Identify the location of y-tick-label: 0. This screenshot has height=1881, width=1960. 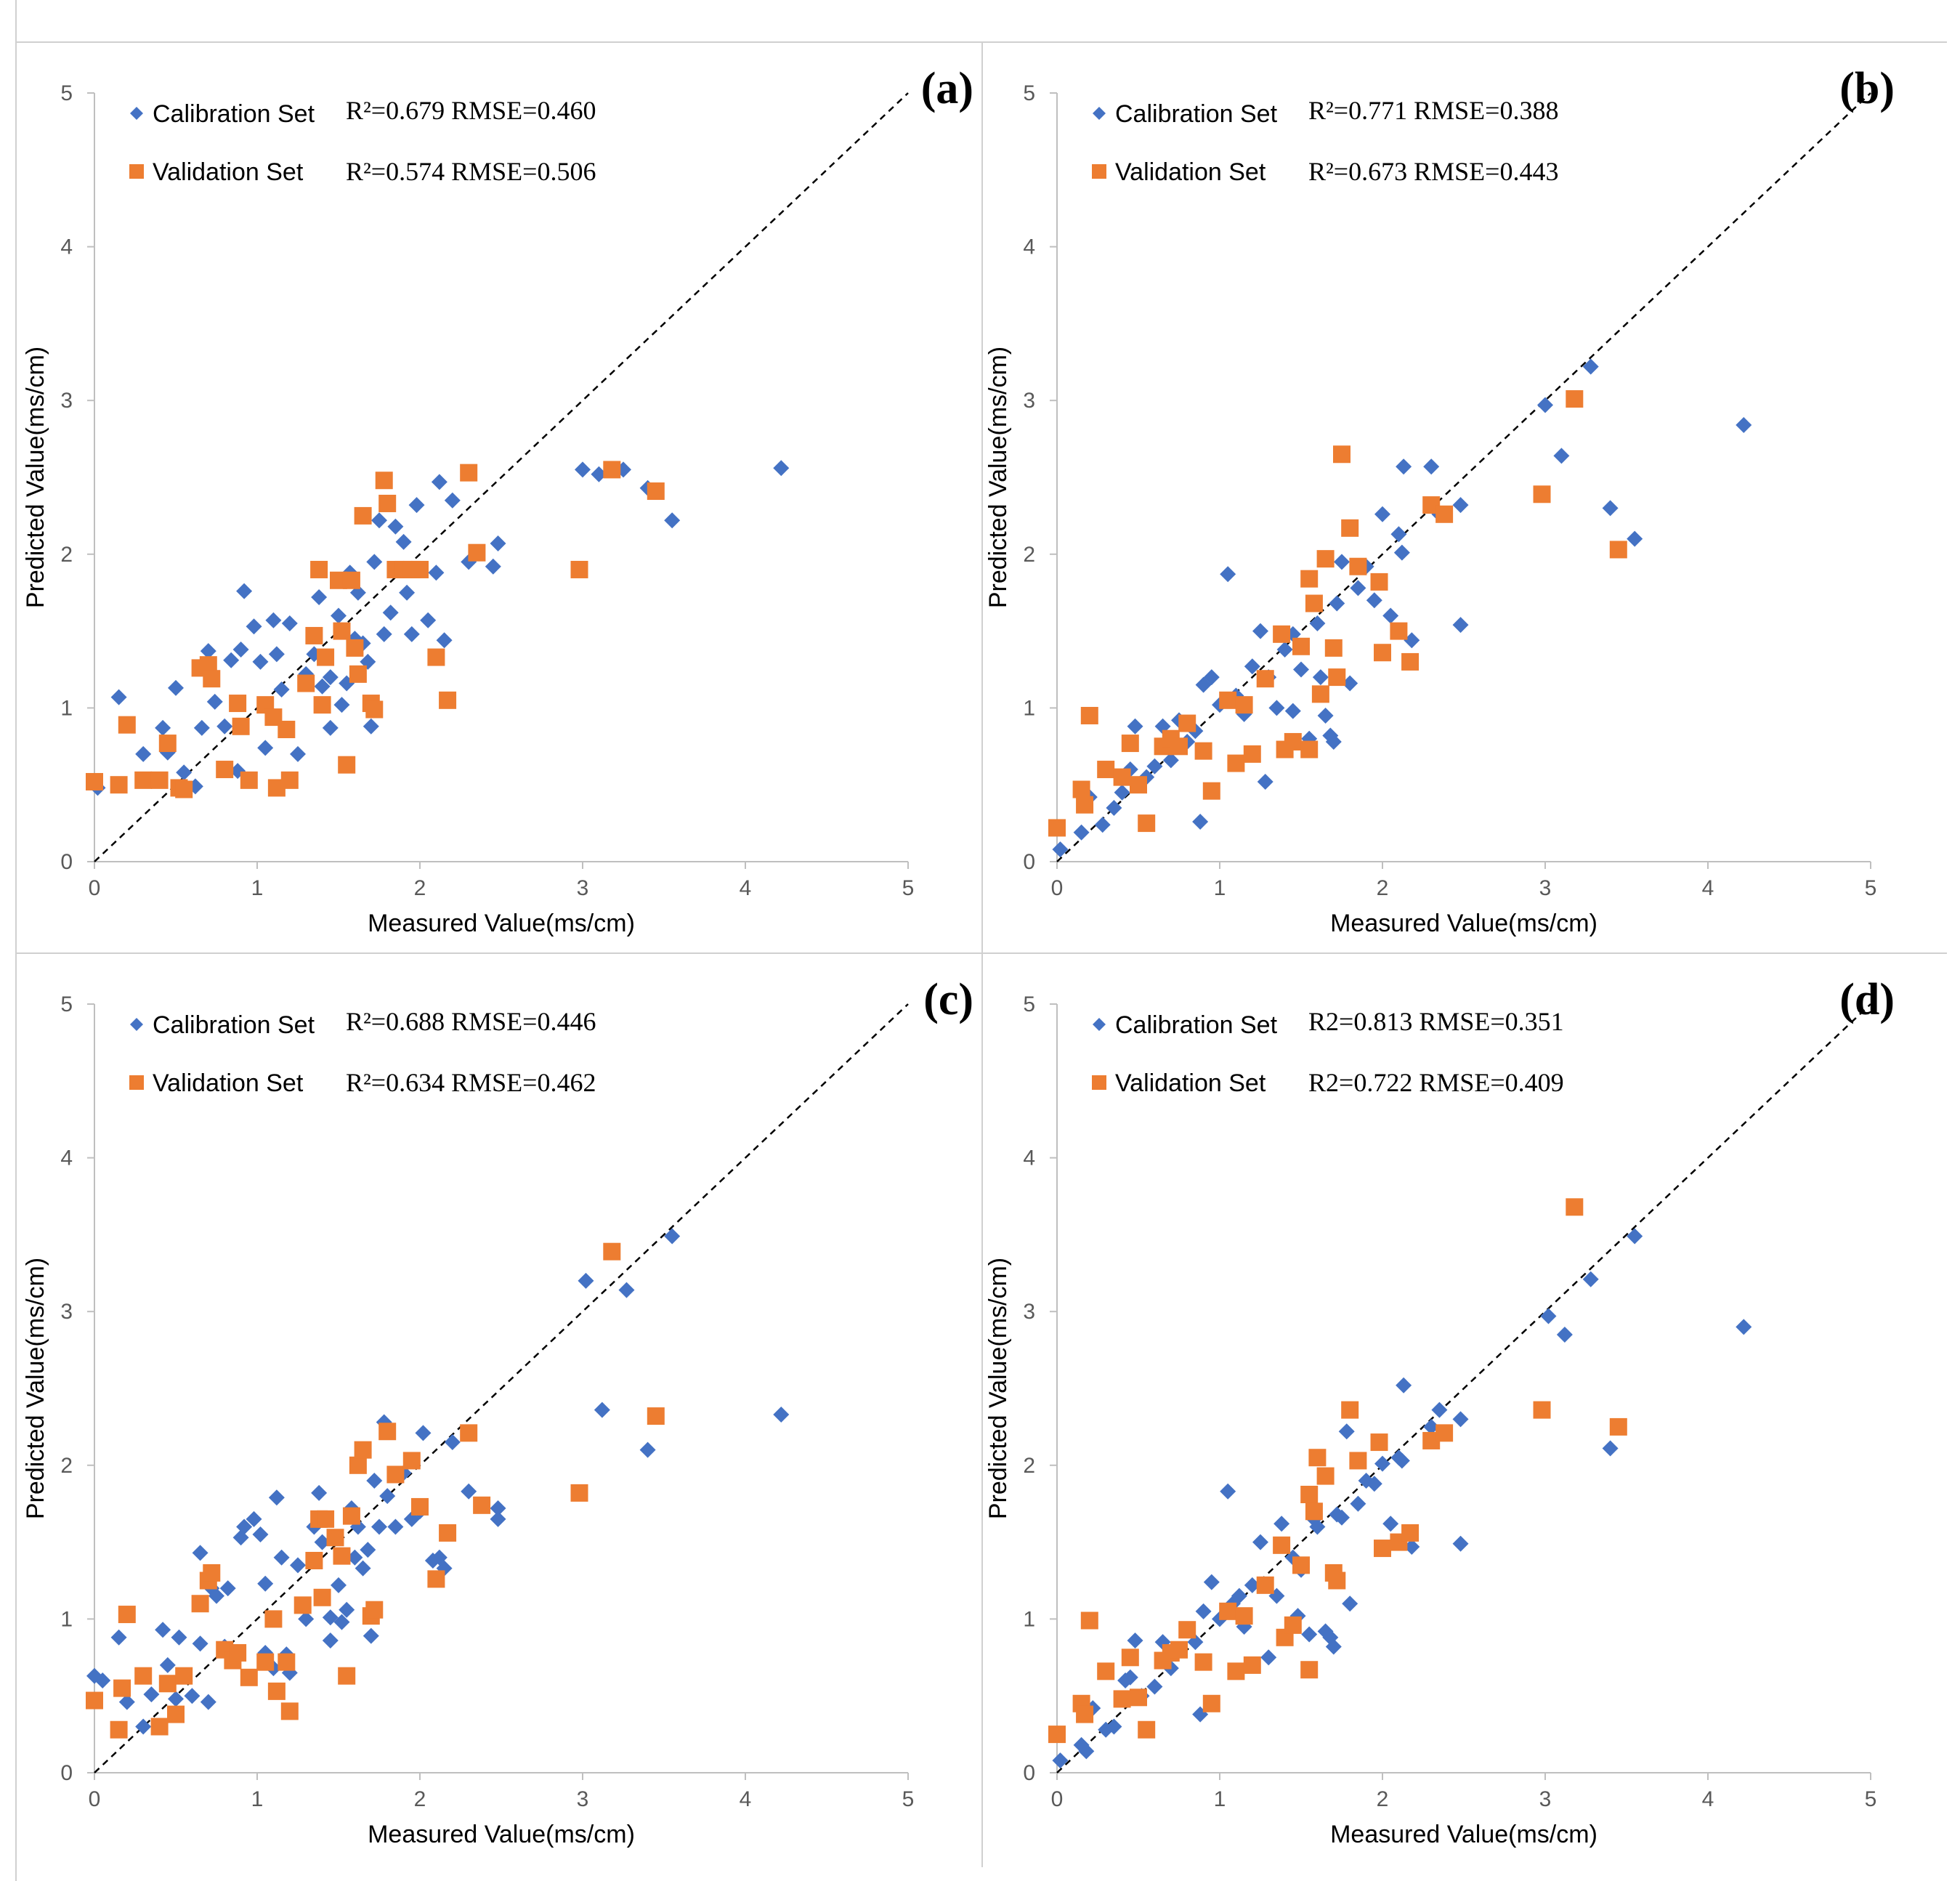
(1029, 1773).